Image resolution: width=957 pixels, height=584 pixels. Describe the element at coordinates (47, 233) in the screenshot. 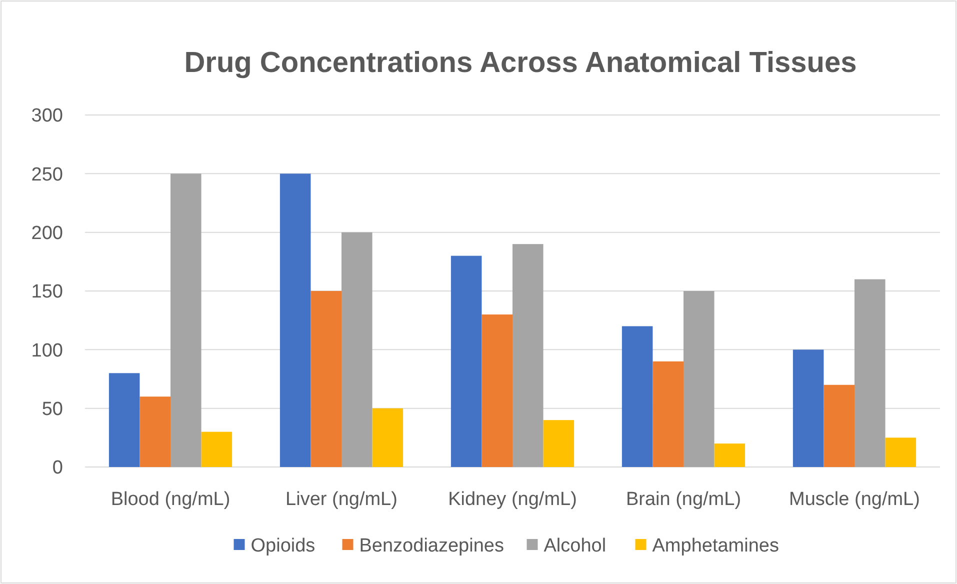

I see `y-tick-label: 200` at that location.